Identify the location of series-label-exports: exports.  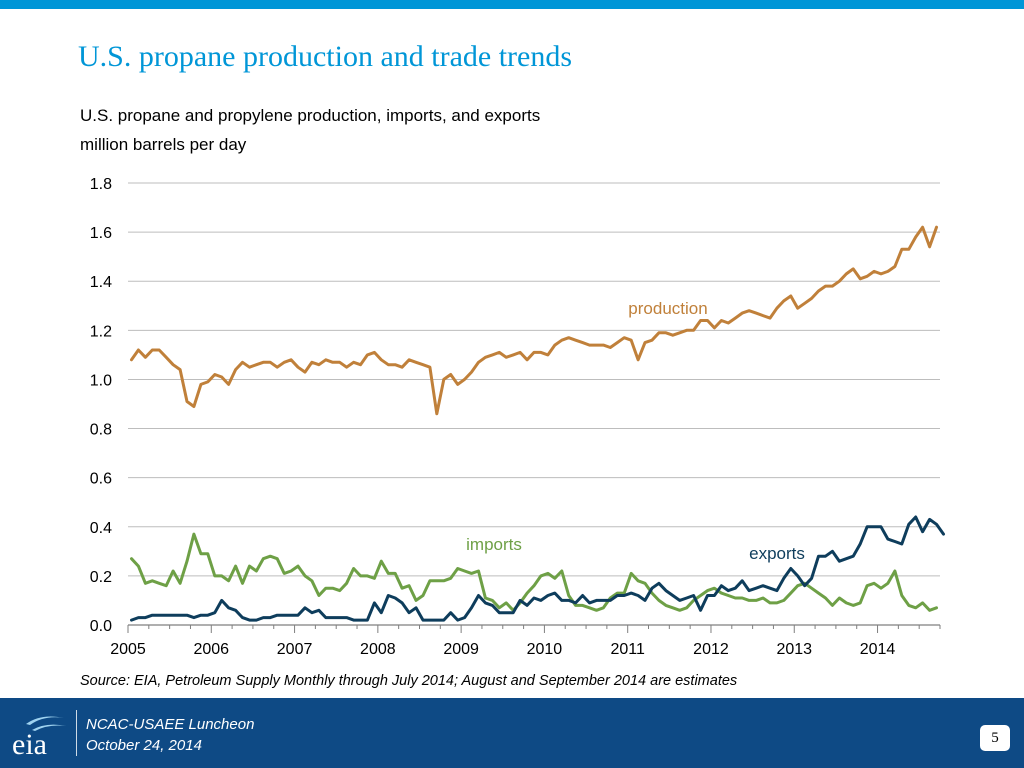
(777, 553).